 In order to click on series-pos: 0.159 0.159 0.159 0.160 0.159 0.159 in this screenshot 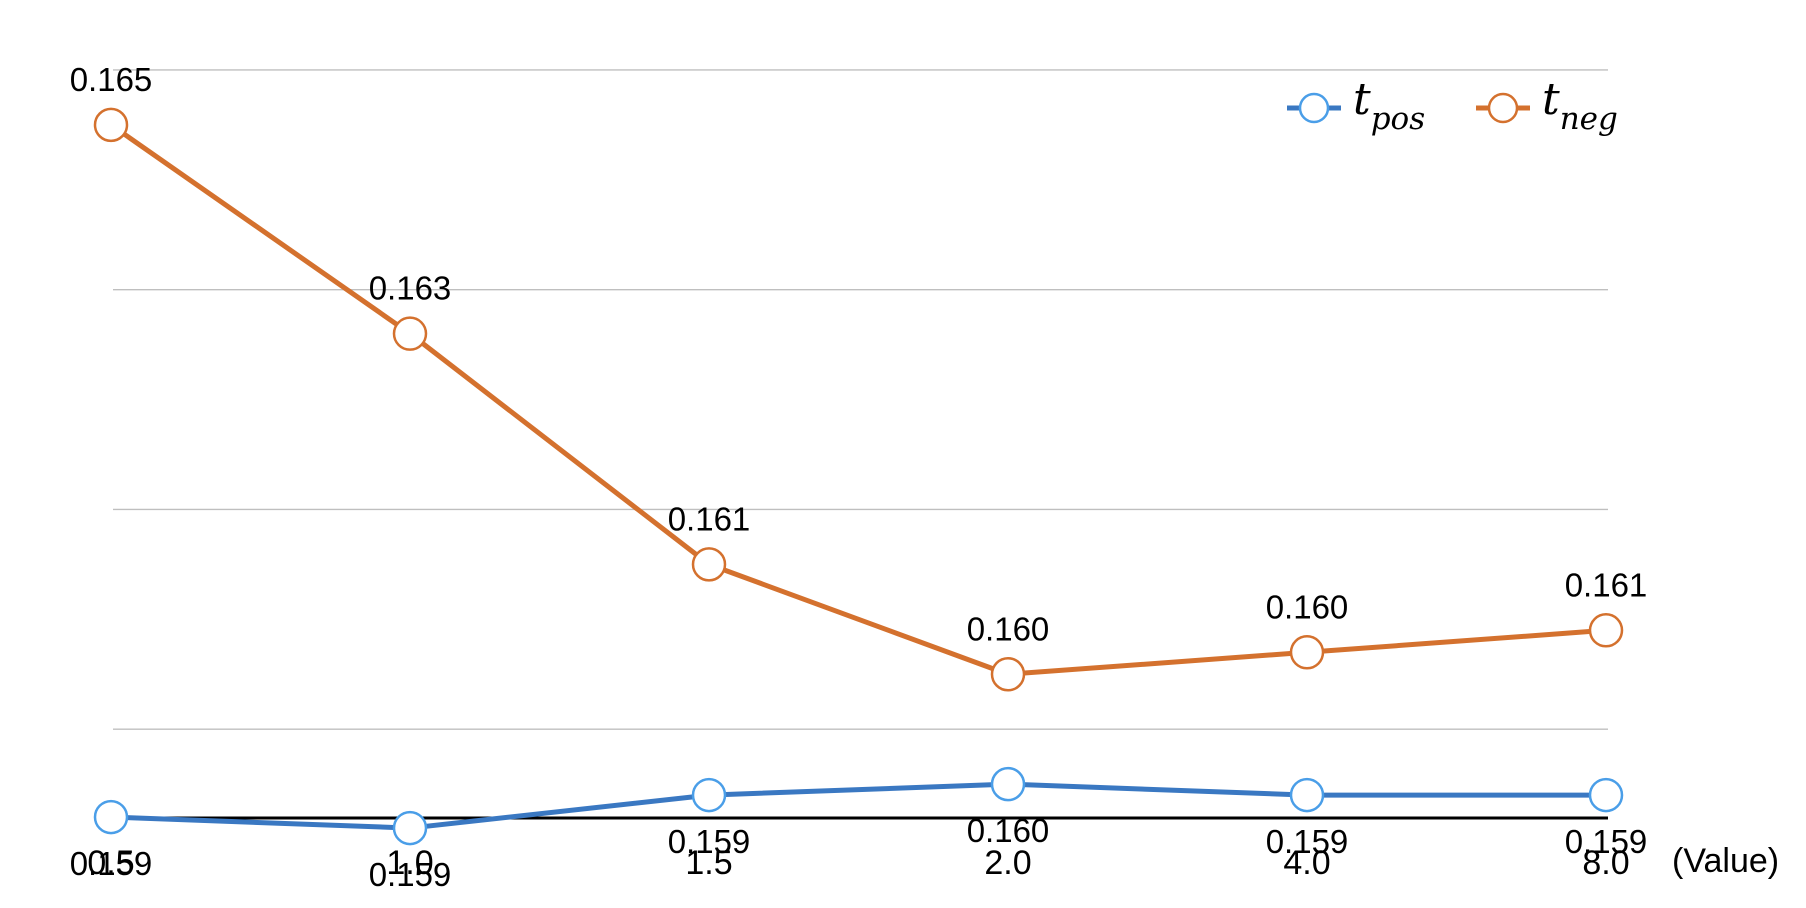, I will do `click(859, 829)`.